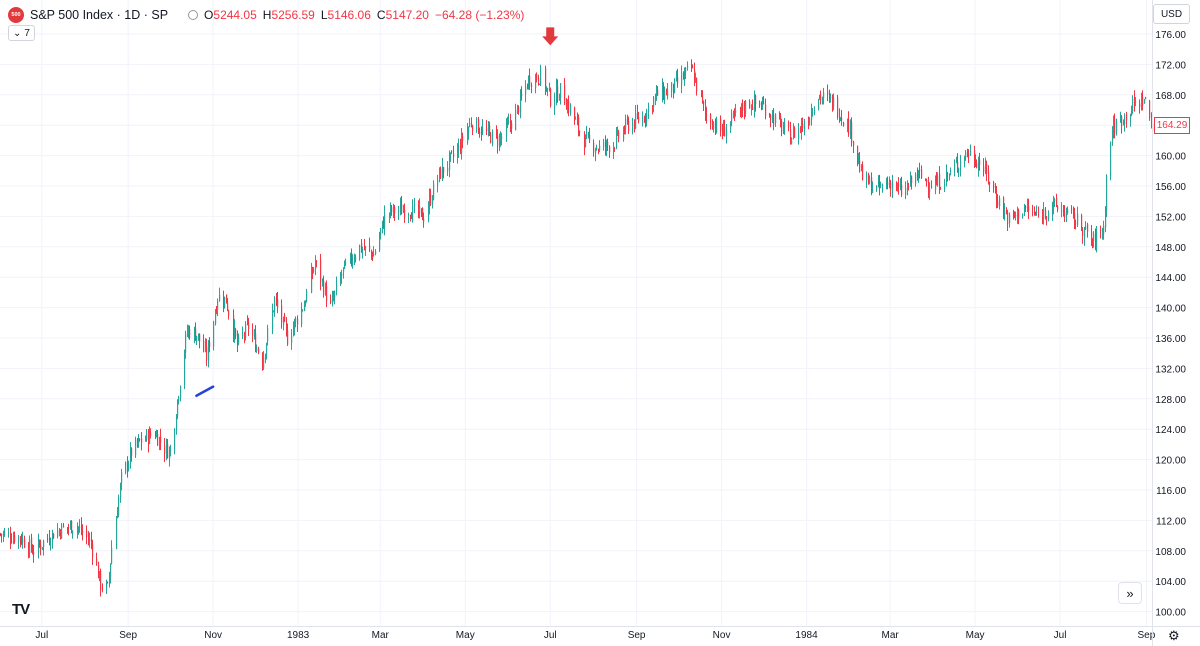 The image size is (1200, 646). What do you see at coordinates (1174, 635) in the screenshot?
I see `gear-icon: ⚙` at bounding box center [1174, 635].